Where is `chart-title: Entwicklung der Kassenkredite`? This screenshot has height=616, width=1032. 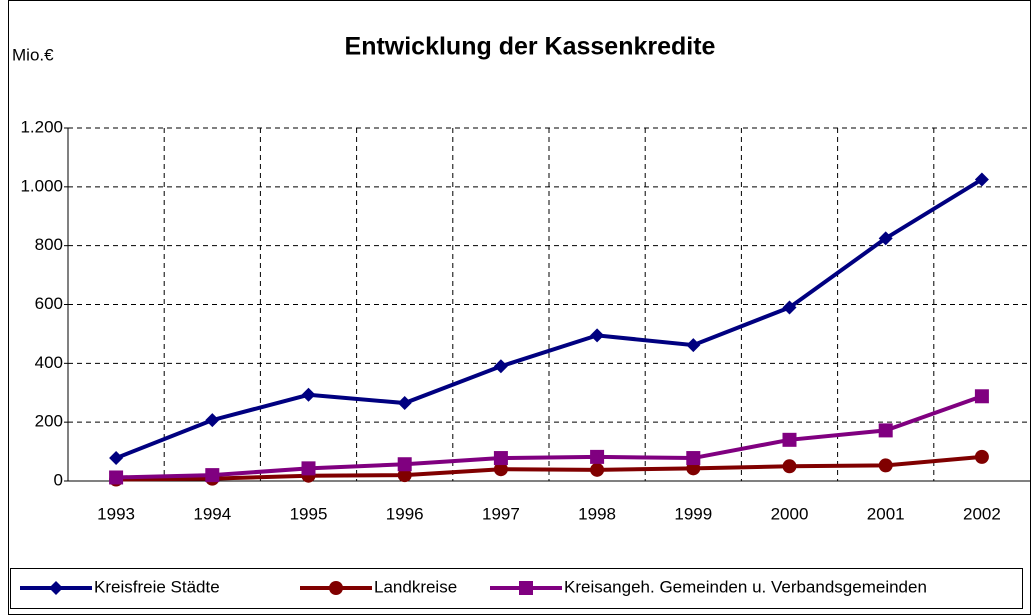 chart-title: Entwicklung der Kassenkredite is located at coordinates (530, 47).